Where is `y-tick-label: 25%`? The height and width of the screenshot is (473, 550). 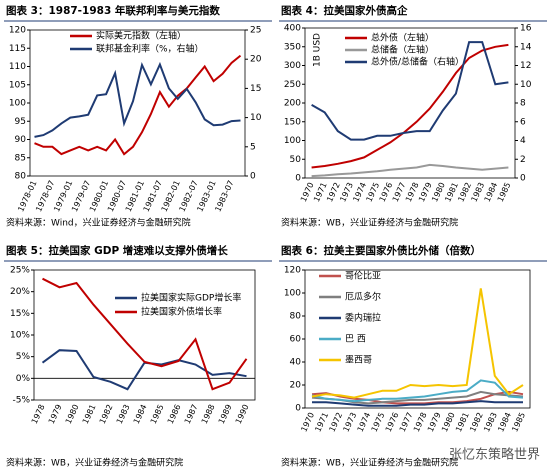
y-tick-label: 25% is located at coordinates (20, 271).